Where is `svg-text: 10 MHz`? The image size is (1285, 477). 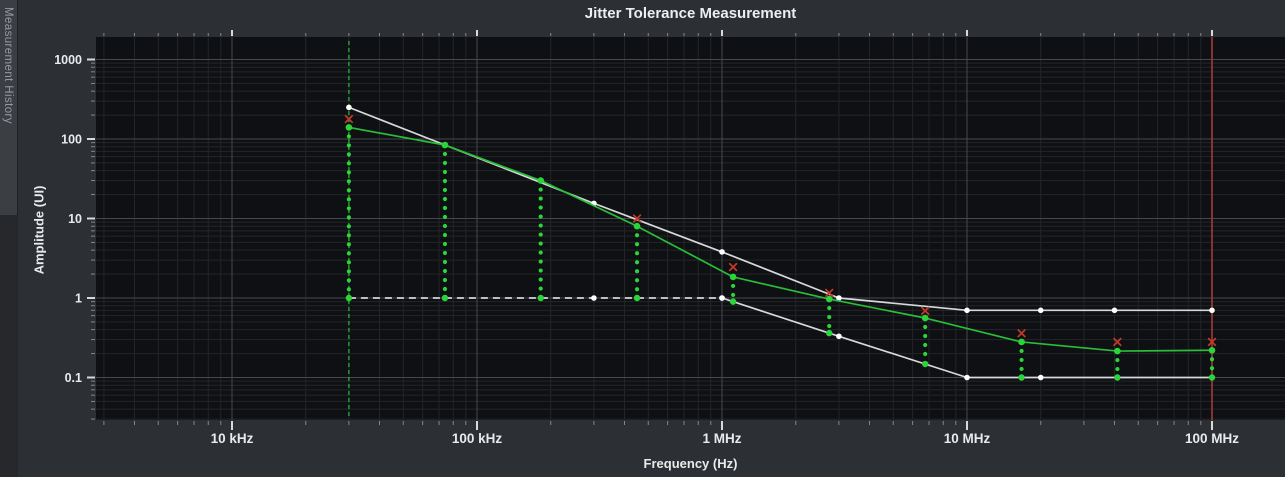
svg-text: 10 MHz is located at coordinates (967, 438).